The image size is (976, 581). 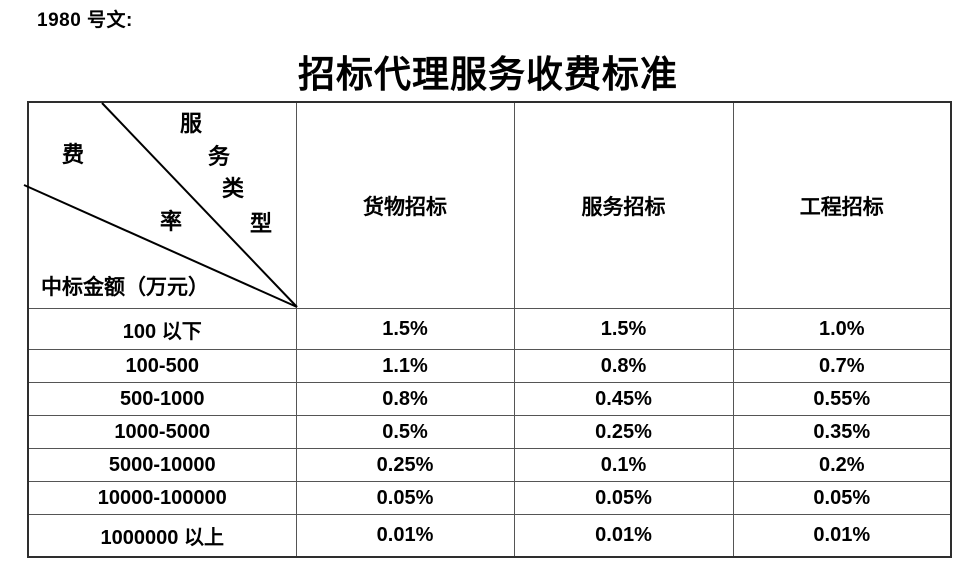 I want to click on amount-range-cell: 1000000 以上, so click(x=162, y=536).